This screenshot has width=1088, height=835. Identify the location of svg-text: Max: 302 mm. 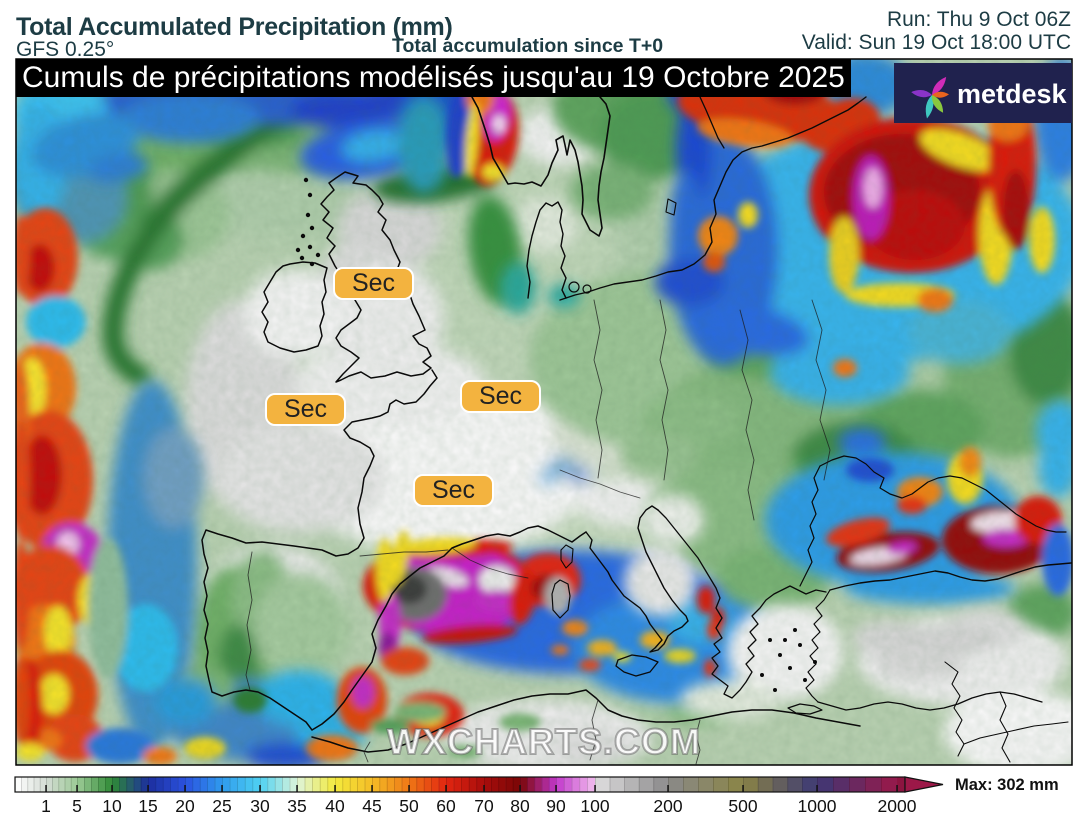
(1007, 785).